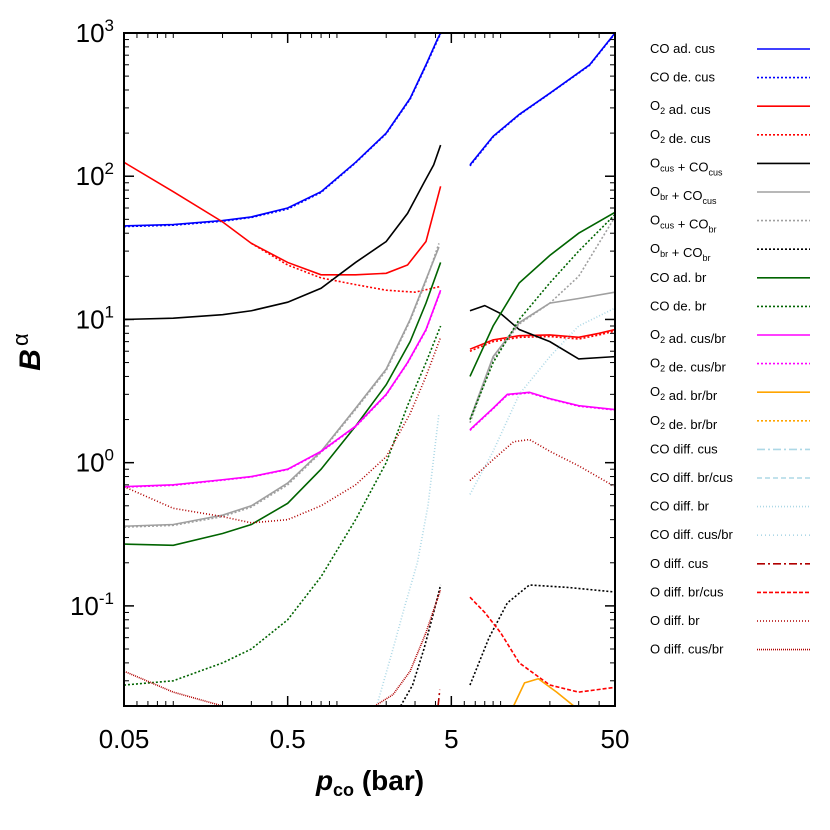 This screenshot has width=830, height=830. I want to click on legend-entry: Obr + COcus, so click(730, 195).